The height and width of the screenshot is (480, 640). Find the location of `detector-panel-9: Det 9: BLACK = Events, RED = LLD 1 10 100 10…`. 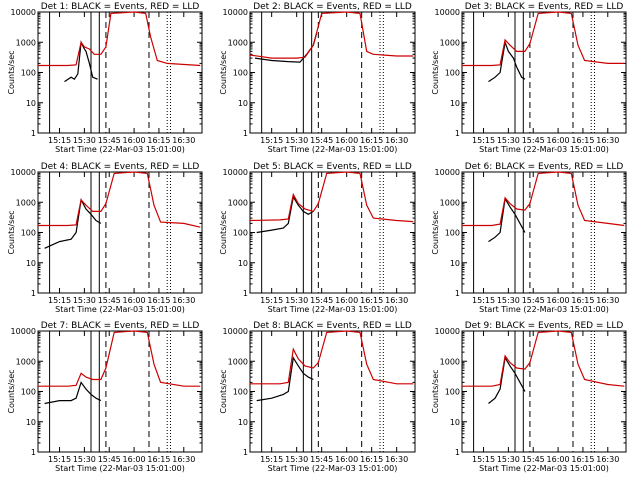

detector-panel-9: Det 9: BLACK = Events, RED = LLD 1 10 100 10… is located at coordinates (529, 397).